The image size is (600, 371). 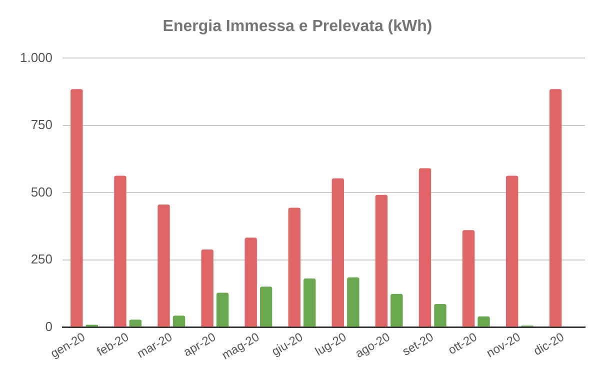 What do you see at coordinates (41, 192) in the screenshot?
I see `y-tick-label: 500` at bounding box center [41, 192].